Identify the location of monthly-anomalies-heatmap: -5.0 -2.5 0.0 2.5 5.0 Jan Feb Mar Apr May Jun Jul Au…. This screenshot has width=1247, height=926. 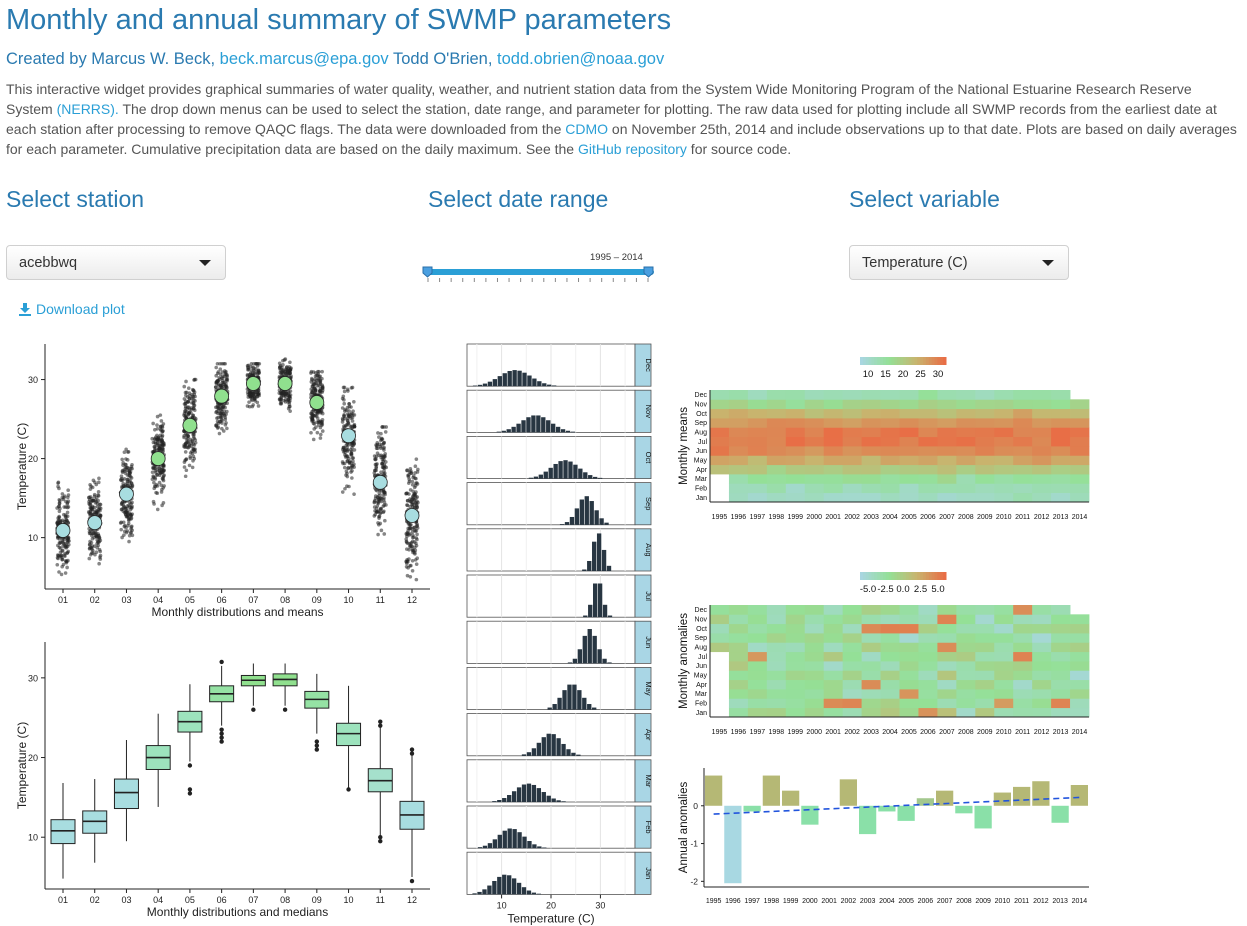
(884, 654).